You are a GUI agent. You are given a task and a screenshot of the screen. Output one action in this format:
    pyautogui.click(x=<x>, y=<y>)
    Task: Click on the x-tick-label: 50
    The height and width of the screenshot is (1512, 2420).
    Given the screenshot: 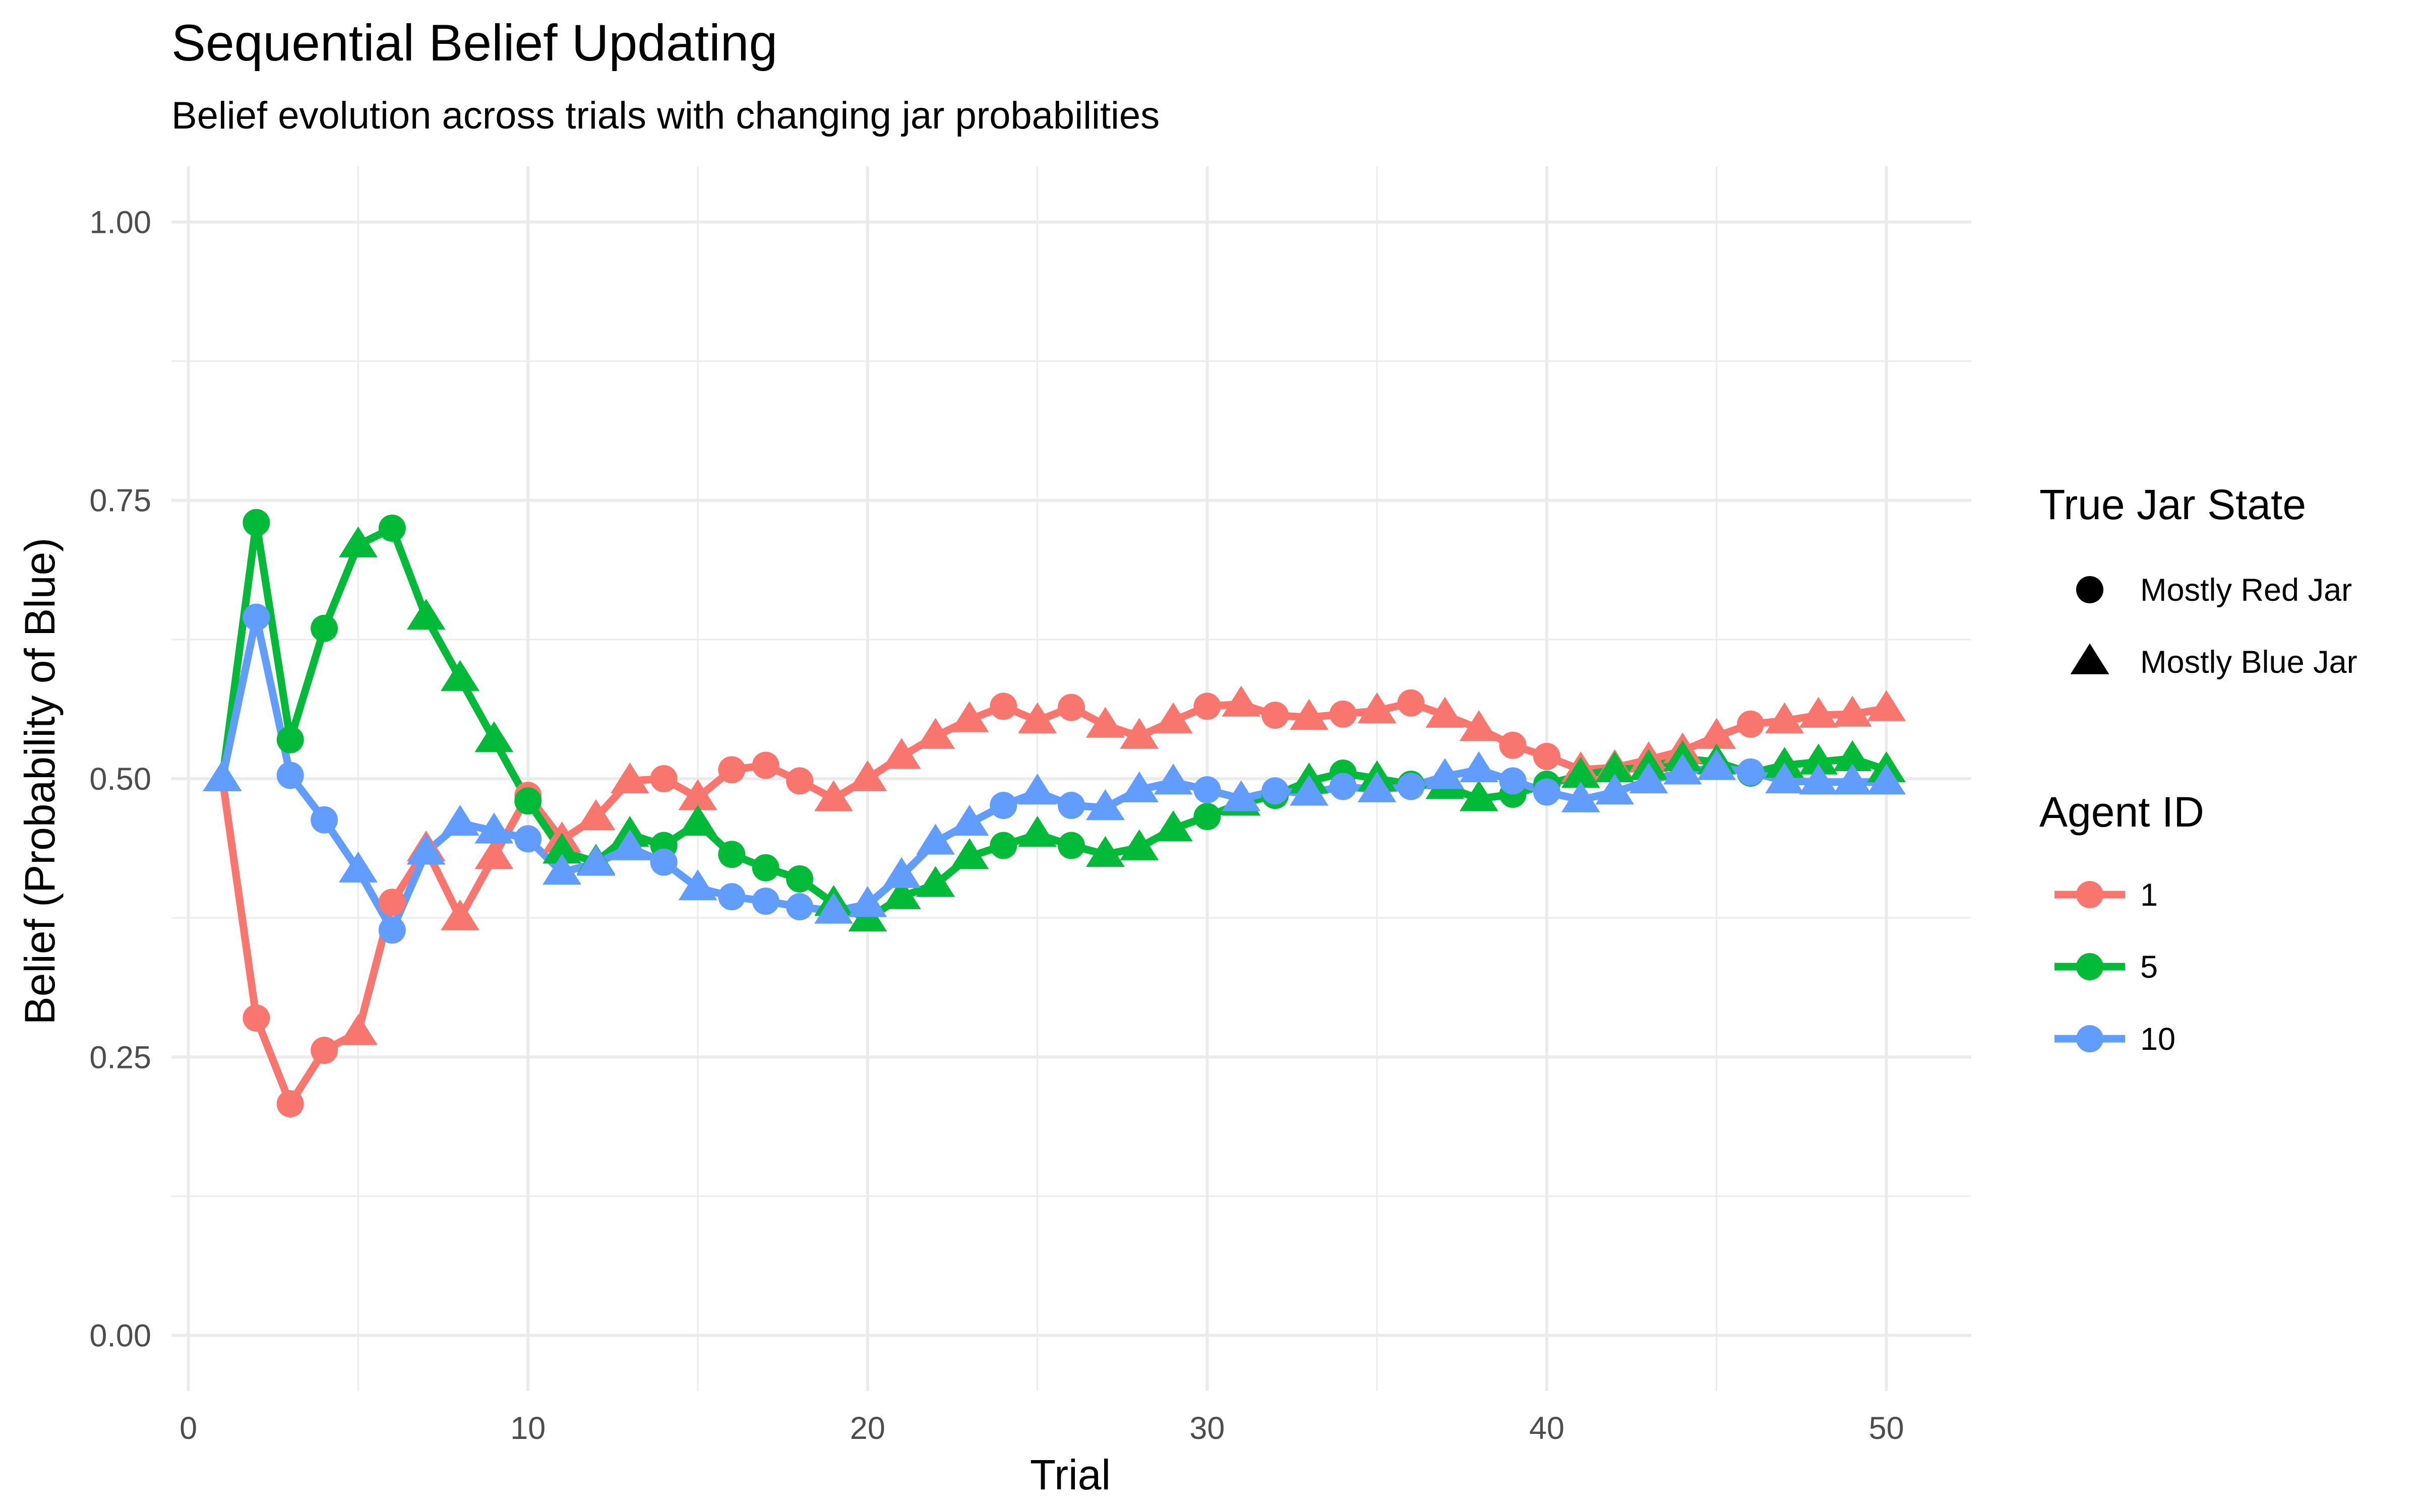 What is the action you would take?
    pyautogui.click(x=1886, y=1429)
    